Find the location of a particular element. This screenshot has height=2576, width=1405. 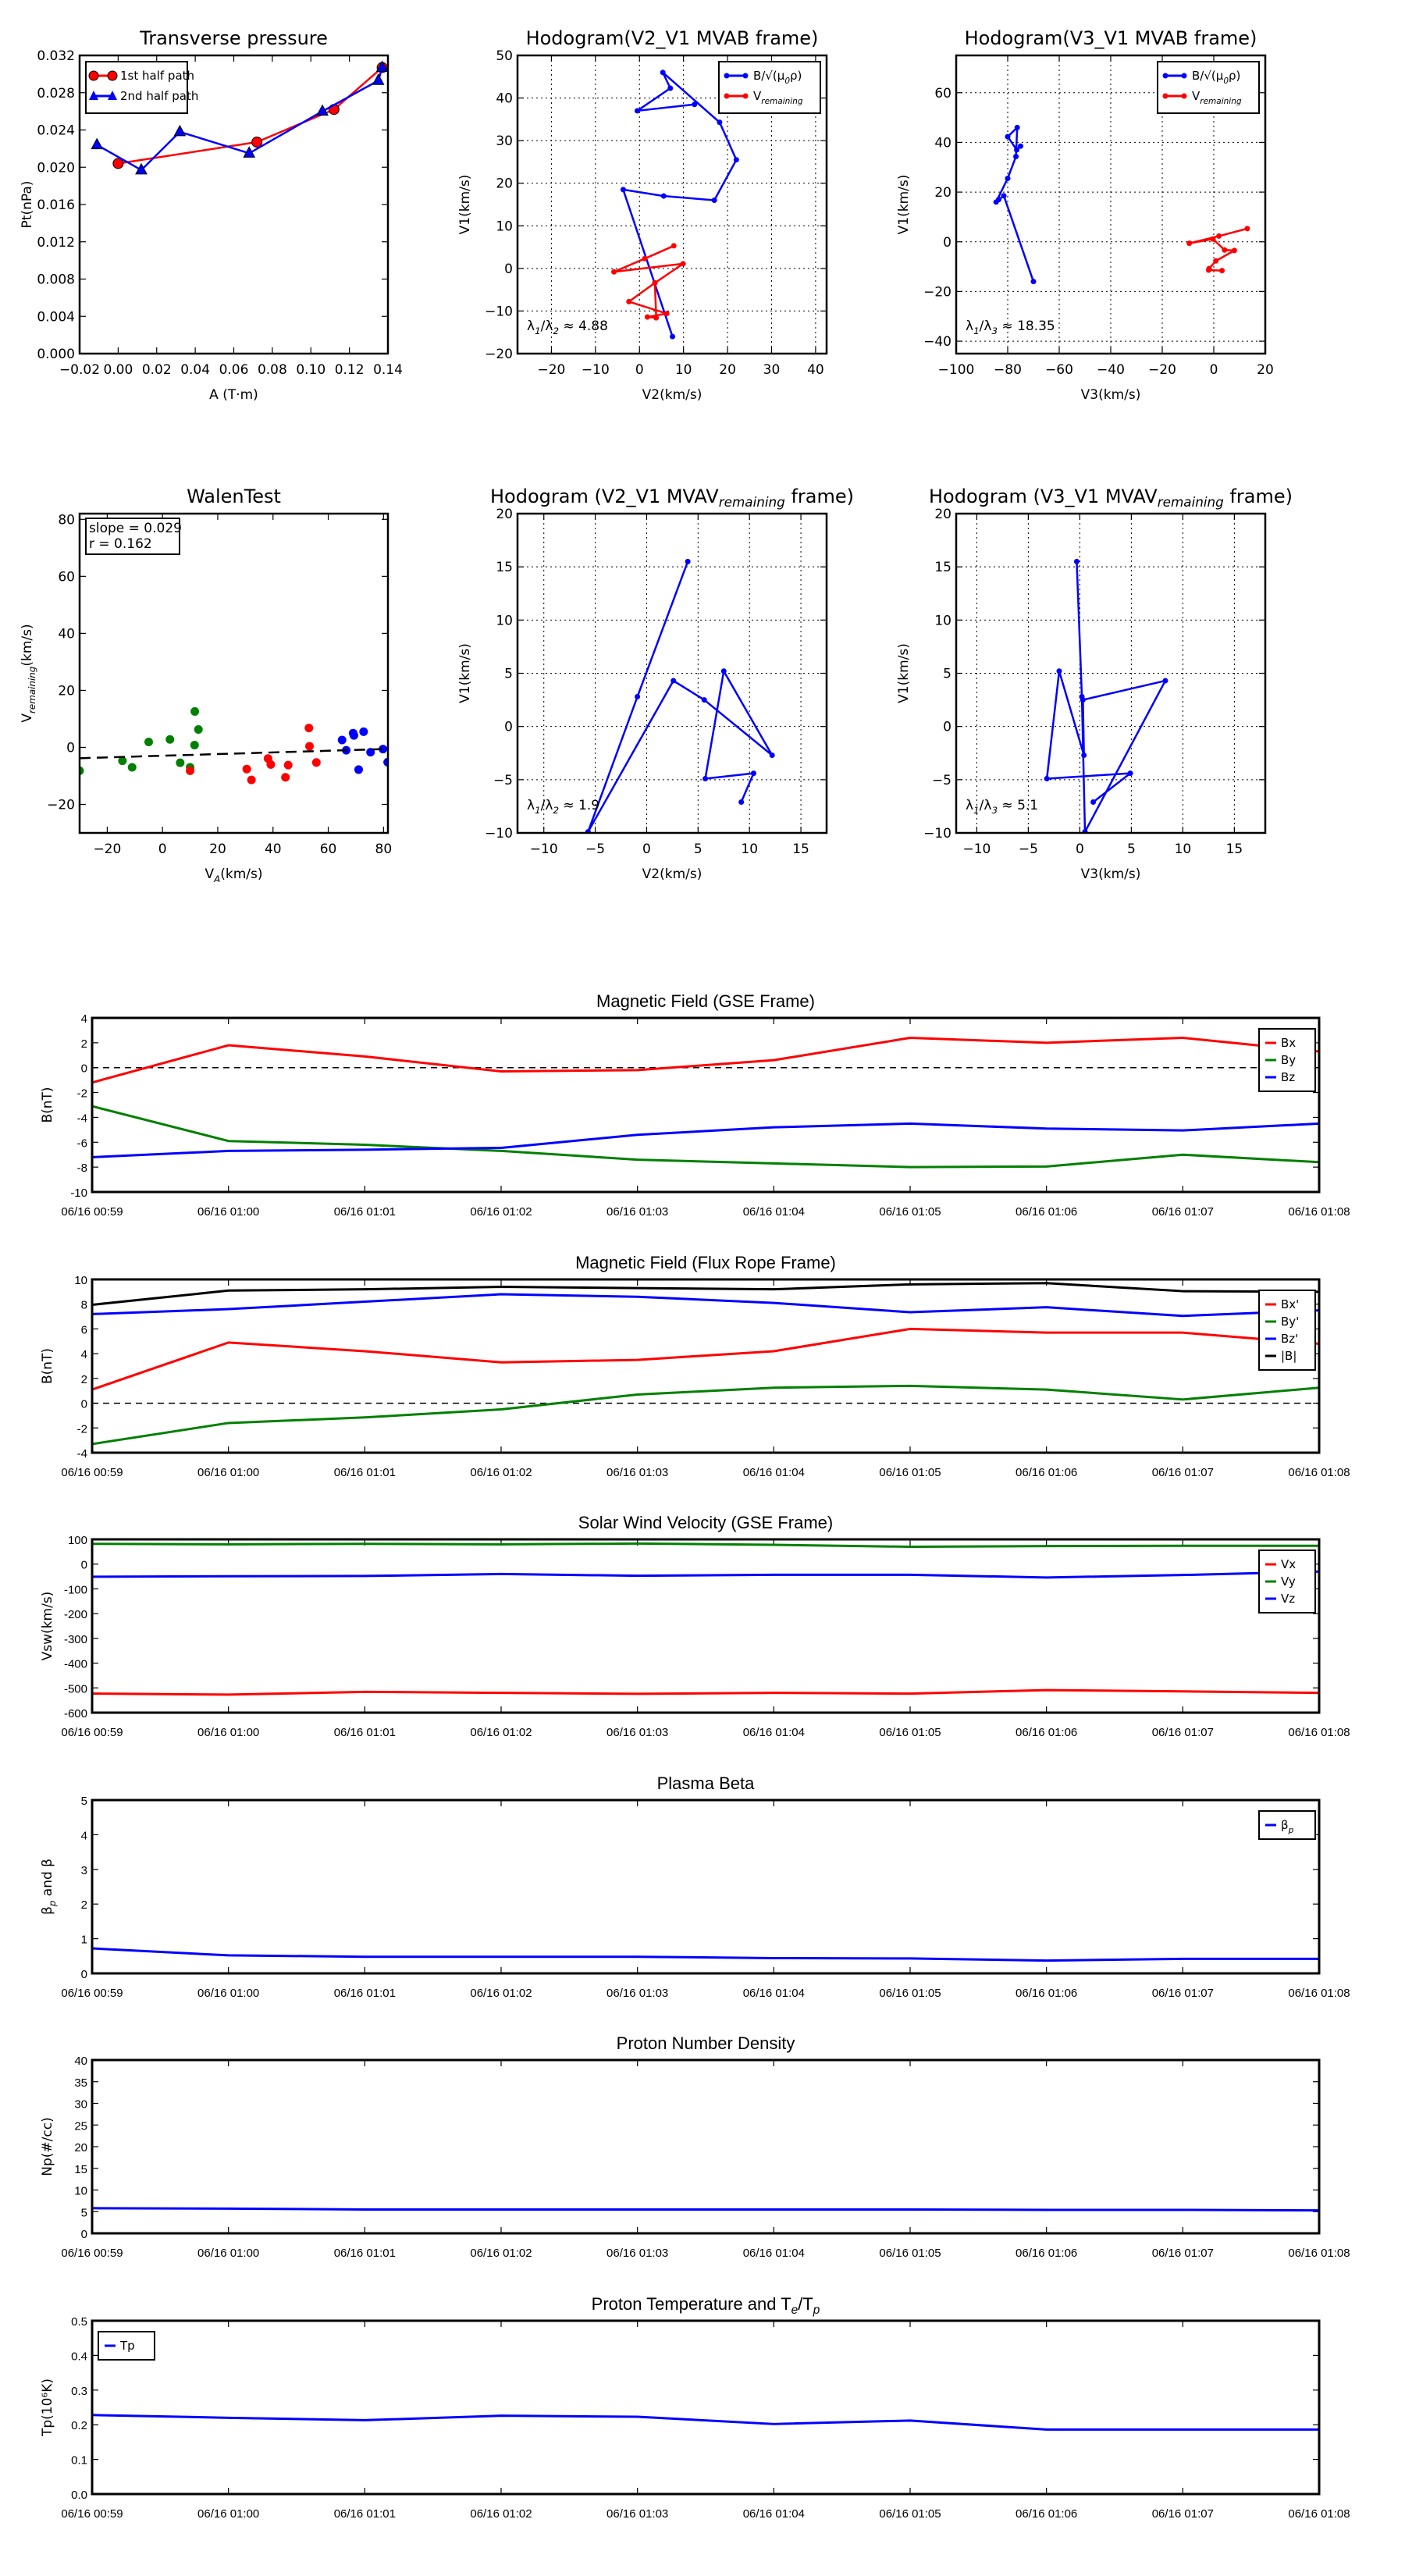

chart-title: Magnetic Field (Flux Rope Frame) is located at coordinates (706, 1262).